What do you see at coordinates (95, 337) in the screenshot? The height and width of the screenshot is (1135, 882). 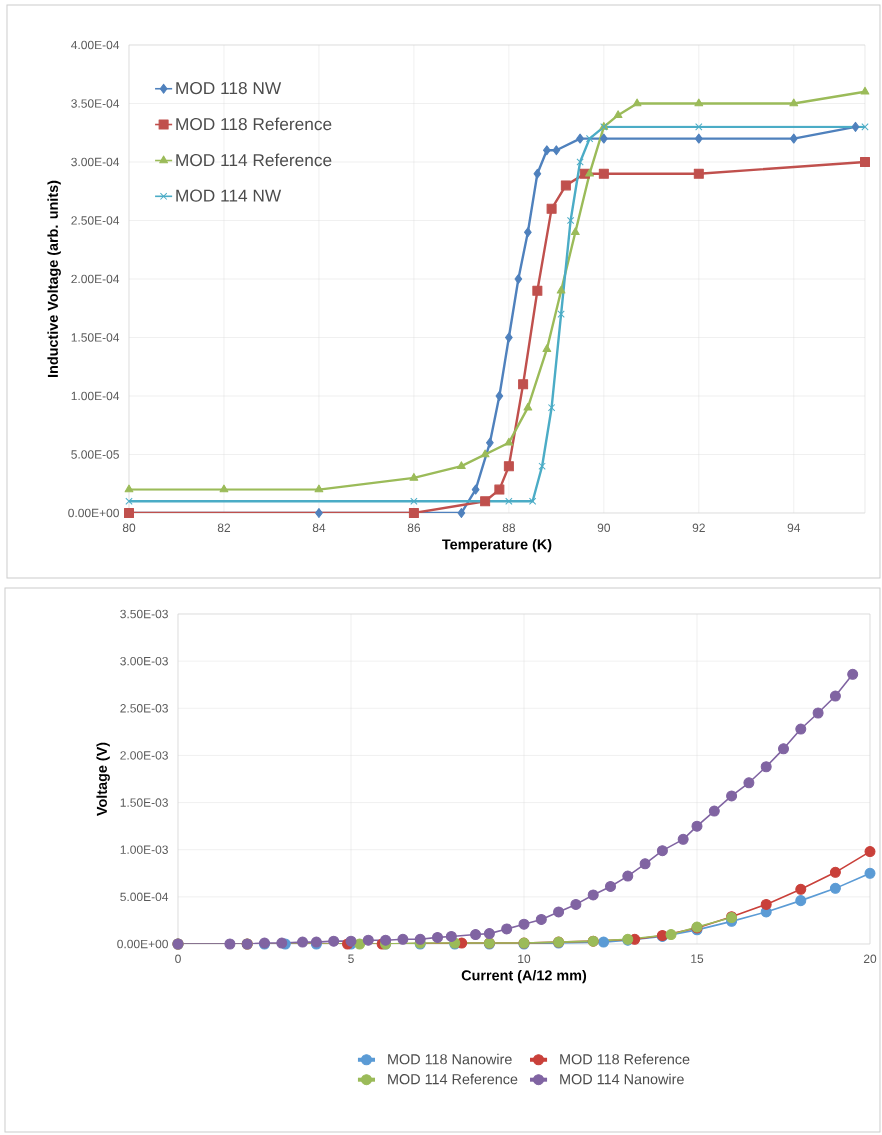 I see `y-tick-label: 1.50E-04` at bounding box center [95, 337].